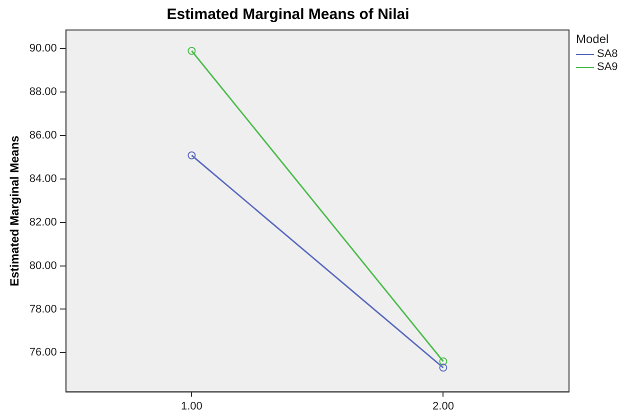 This screenshot has height=420, width=628. Describe the element at coordinates (43, 48) in the screenshot. I see `y-tick-label: 90.00` at that location.